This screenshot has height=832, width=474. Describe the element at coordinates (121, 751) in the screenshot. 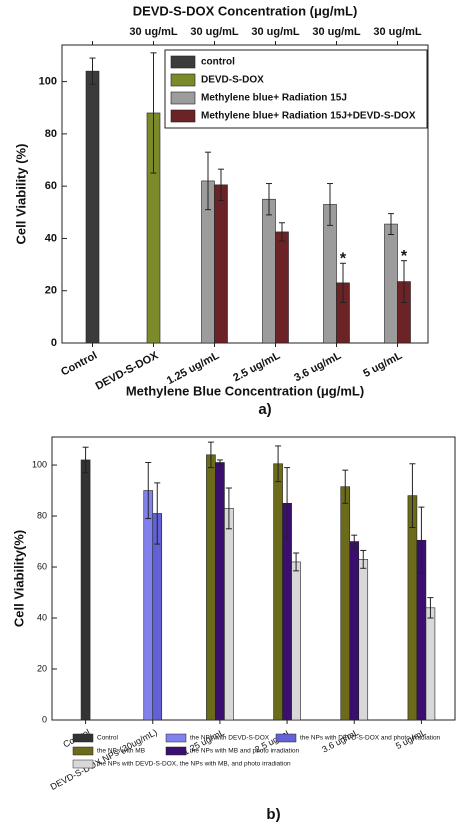

I see `legend-label: the NPs with MB` at that location.